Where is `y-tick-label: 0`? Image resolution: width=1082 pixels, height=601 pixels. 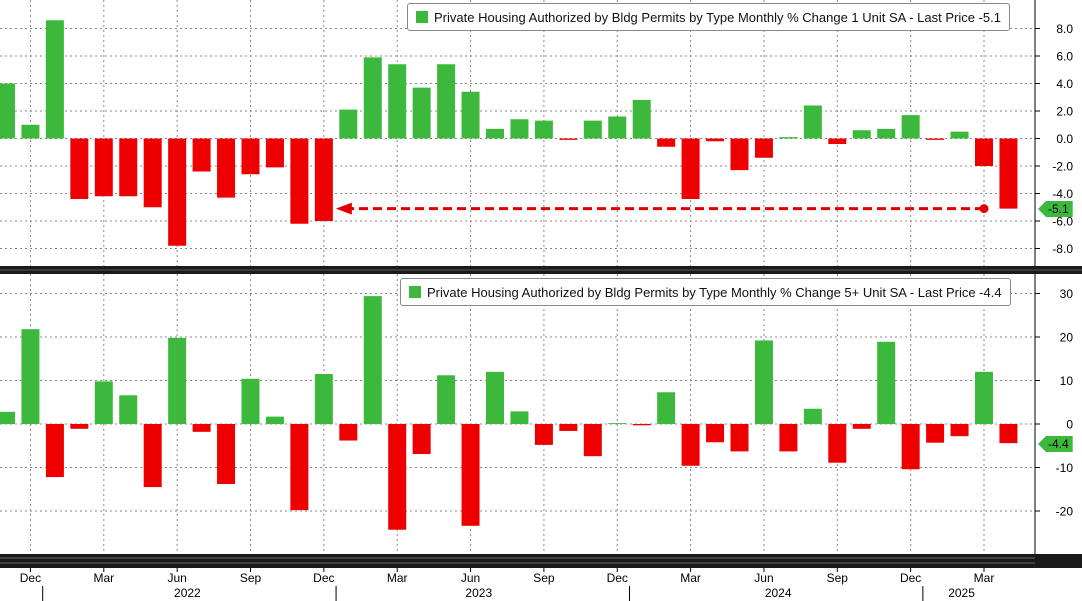 y-tick-label: 0 is located at coordinates (1069, 425).